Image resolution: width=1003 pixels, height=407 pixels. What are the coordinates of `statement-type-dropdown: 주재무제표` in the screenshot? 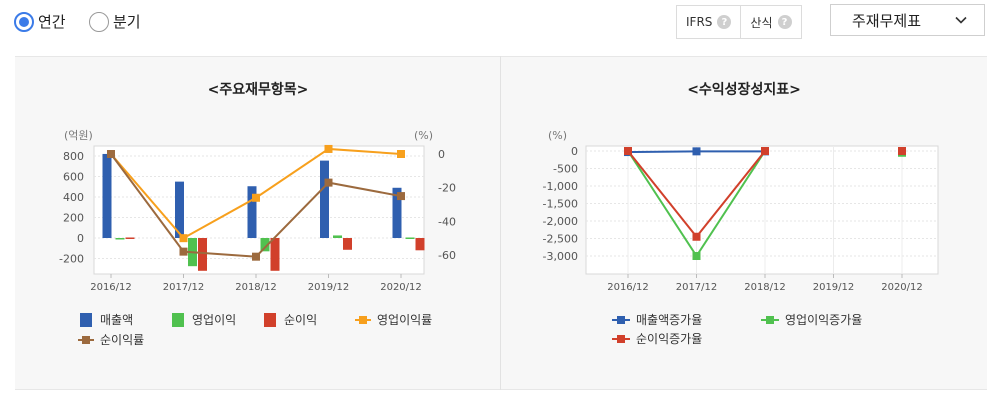 It's located at (907, 20).